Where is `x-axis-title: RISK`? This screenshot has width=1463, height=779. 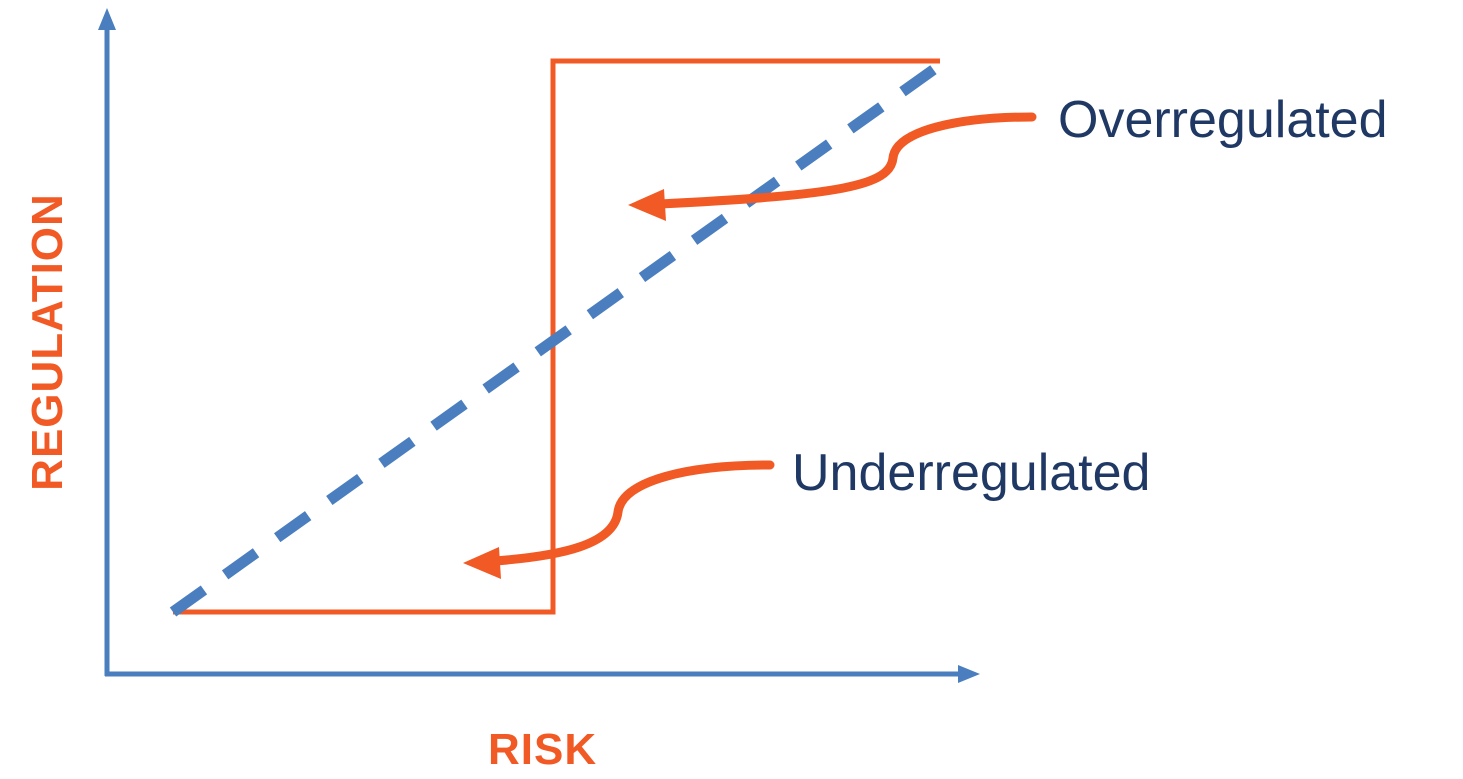 x-axis-title: RISK is located at coordinates (543, 749).